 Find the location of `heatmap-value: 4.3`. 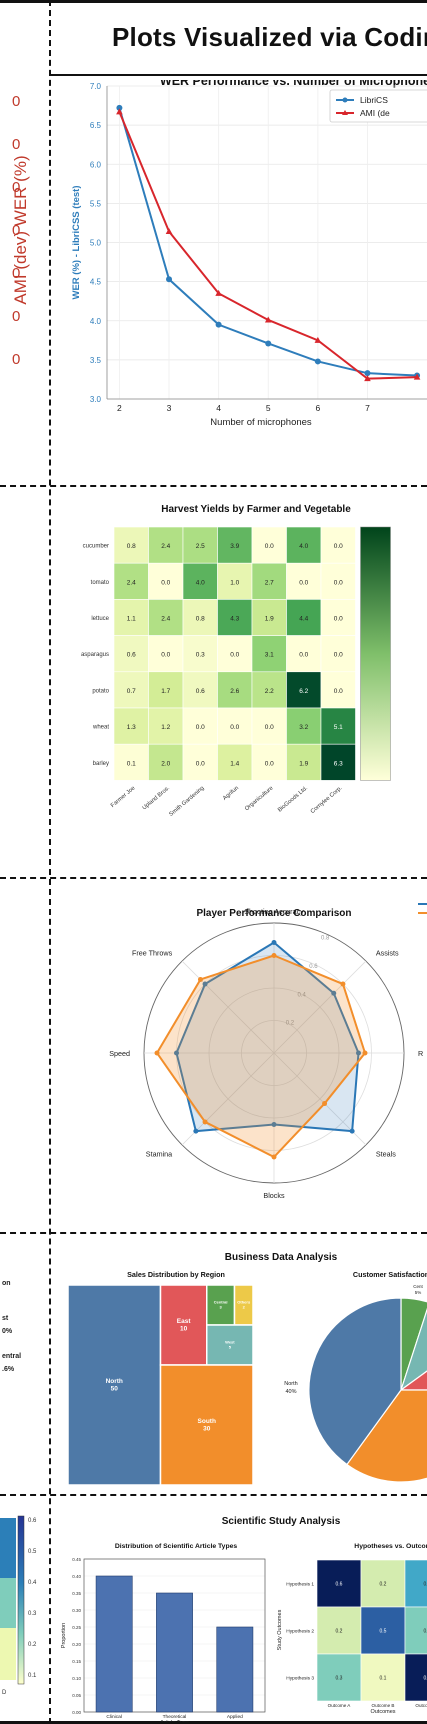

heatmap-value: 4.3 is located at coordinates (234, 619).